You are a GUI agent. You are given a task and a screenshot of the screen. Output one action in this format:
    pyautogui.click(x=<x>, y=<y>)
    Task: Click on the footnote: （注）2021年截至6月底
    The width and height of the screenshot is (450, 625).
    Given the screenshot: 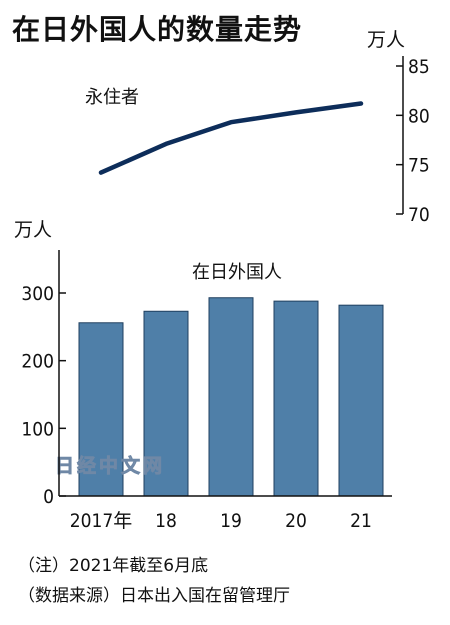 What is the action you would take?
    pyautogui.click(x=113, y=566)
    